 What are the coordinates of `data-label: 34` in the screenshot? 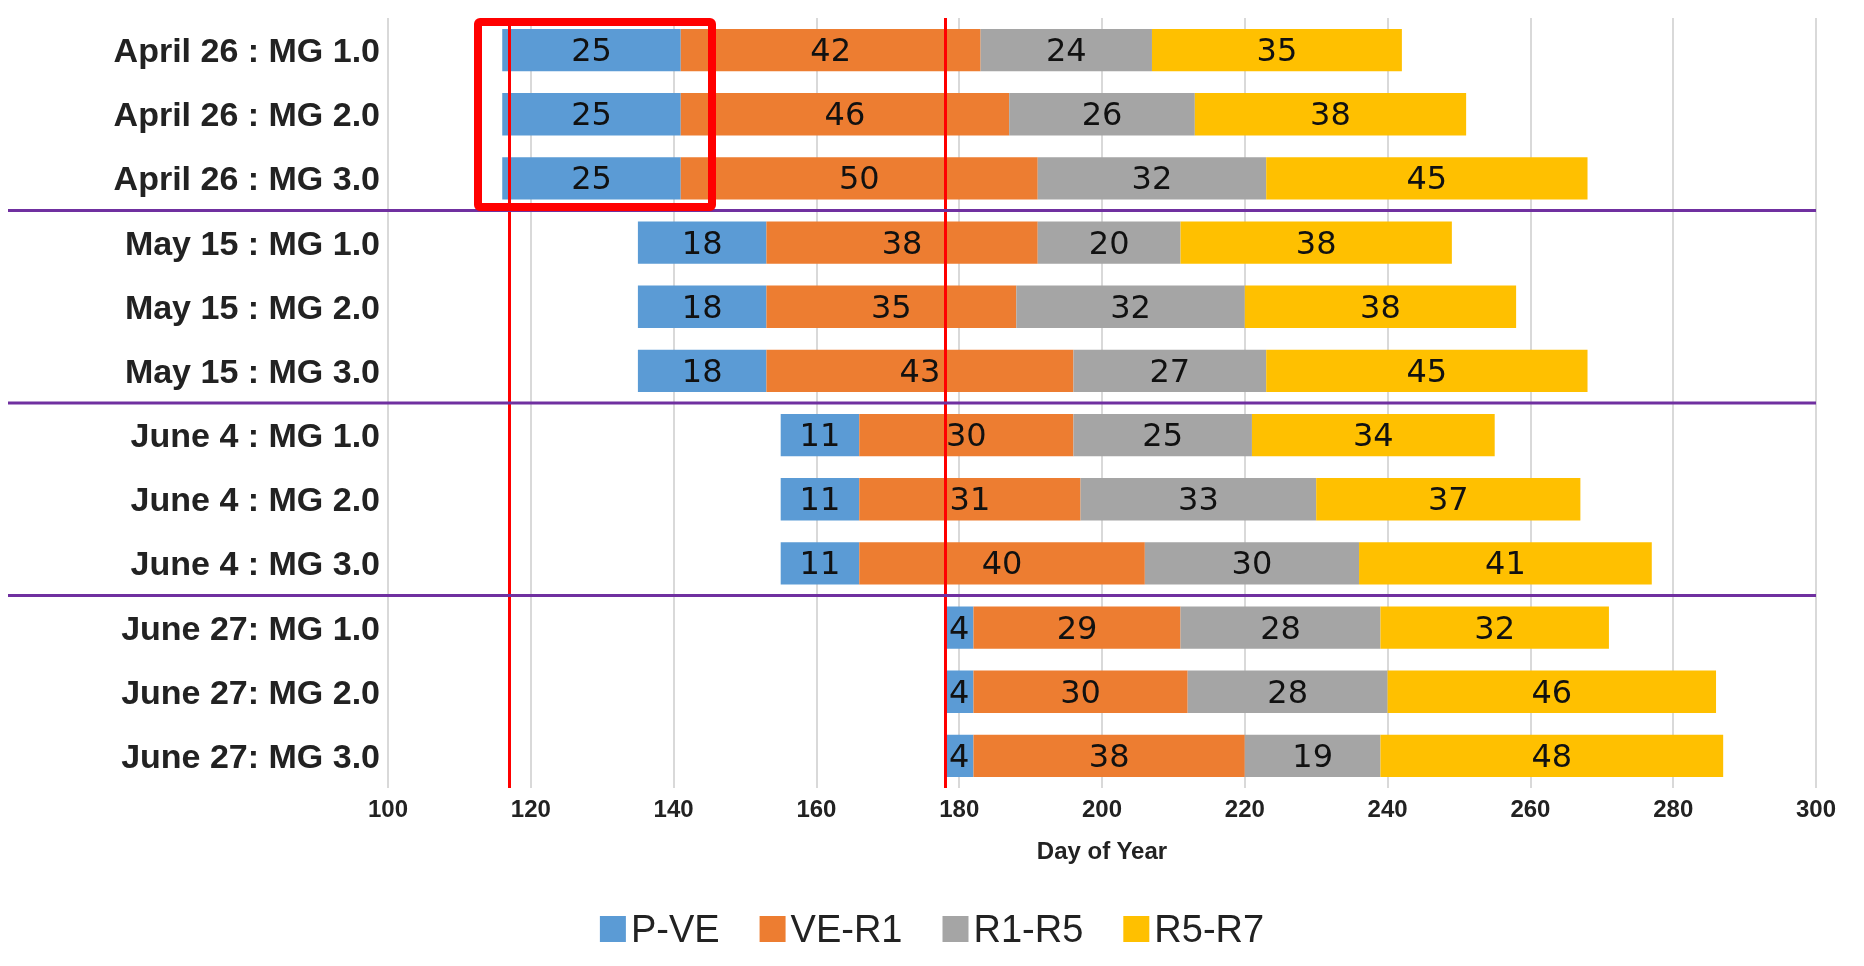 It's located at (1373, 435).